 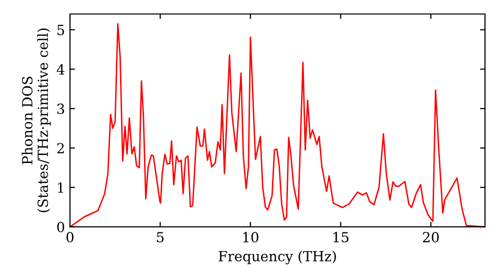 What do you see at coordinates (277, 257) in the screenshot?
I see `x-axis-title: Frequency (THz)` at bounding box center [277, 257].